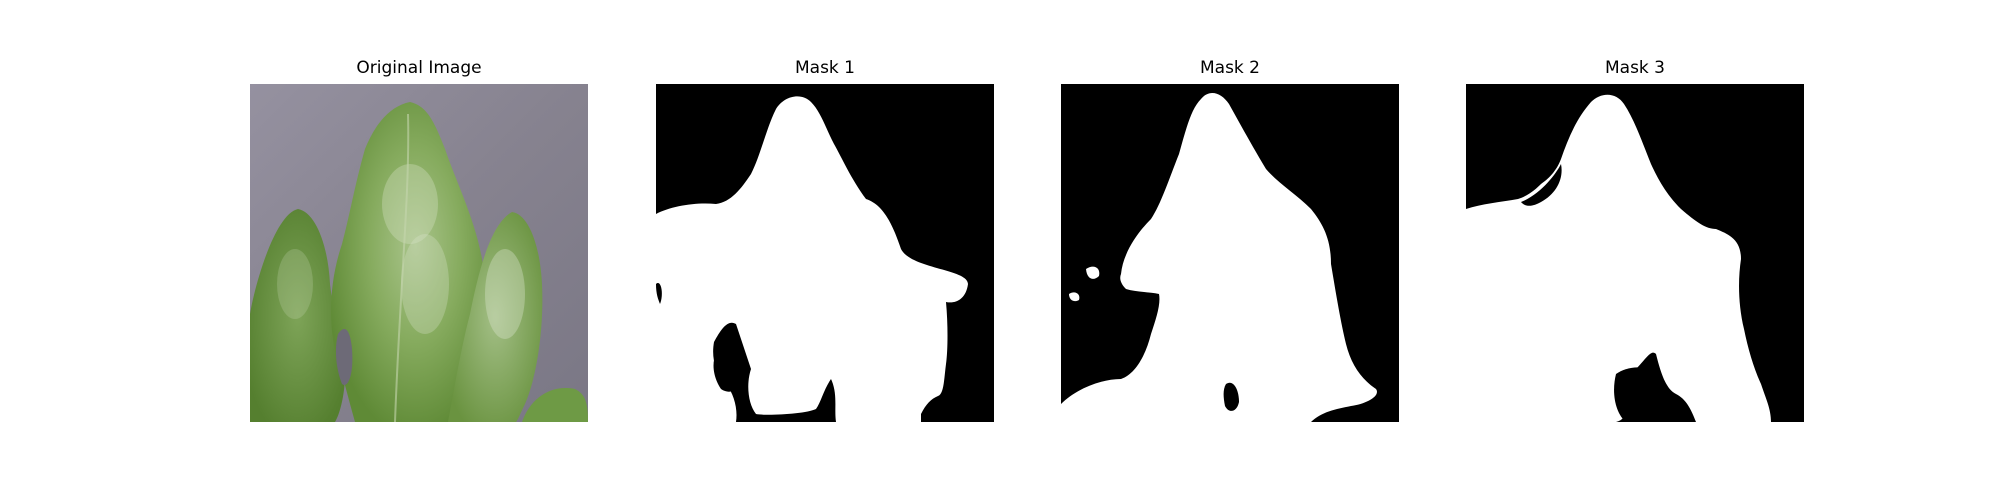 The width and height of the screenshot is (2000, 500). Describe the element at coordinates (1229, 68) in the screenshot. I see `panel-title-mask-2: Mask 2` at that location.